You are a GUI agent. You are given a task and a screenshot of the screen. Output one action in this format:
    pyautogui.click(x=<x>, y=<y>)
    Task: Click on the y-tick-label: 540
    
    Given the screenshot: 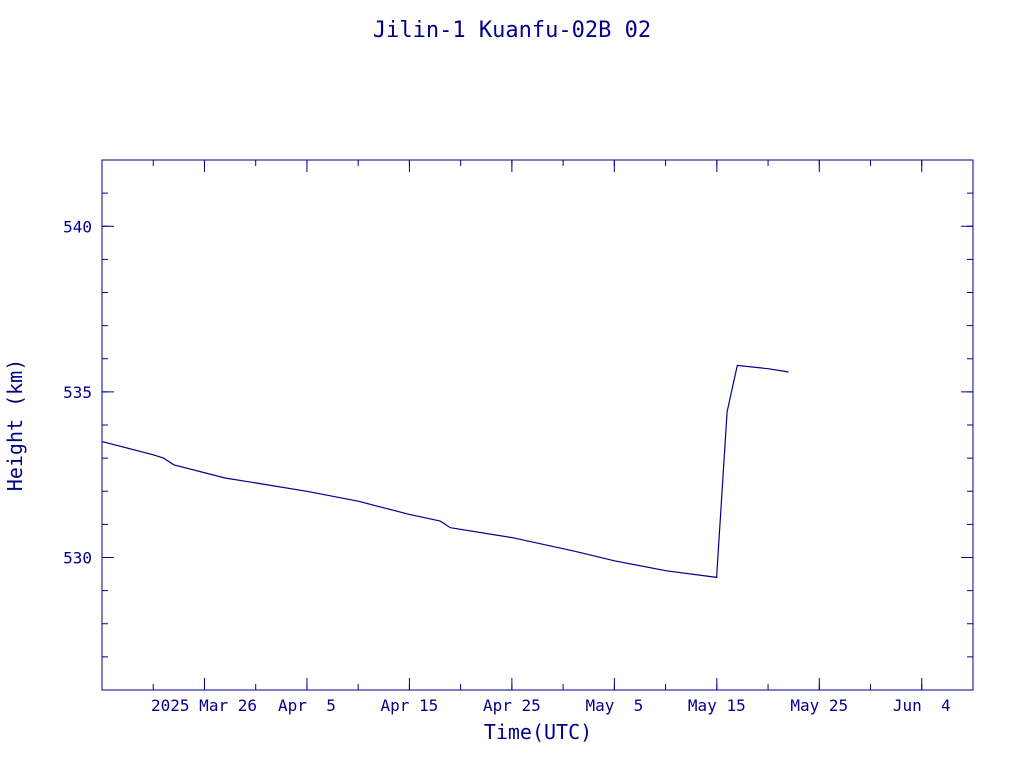 What is the action you would take?
    pyautogui.click(x=77, y=226)
    